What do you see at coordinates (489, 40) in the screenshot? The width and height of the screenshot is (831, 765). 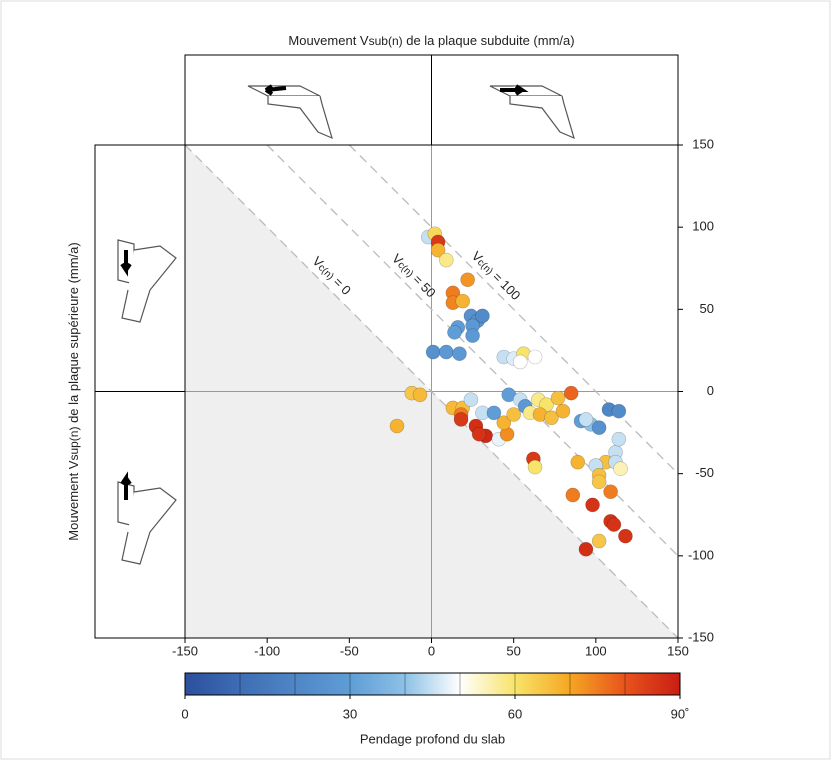 I see `chart-title-part: de la plaque subduite (mm/a)` at bounding box center [489, 40].